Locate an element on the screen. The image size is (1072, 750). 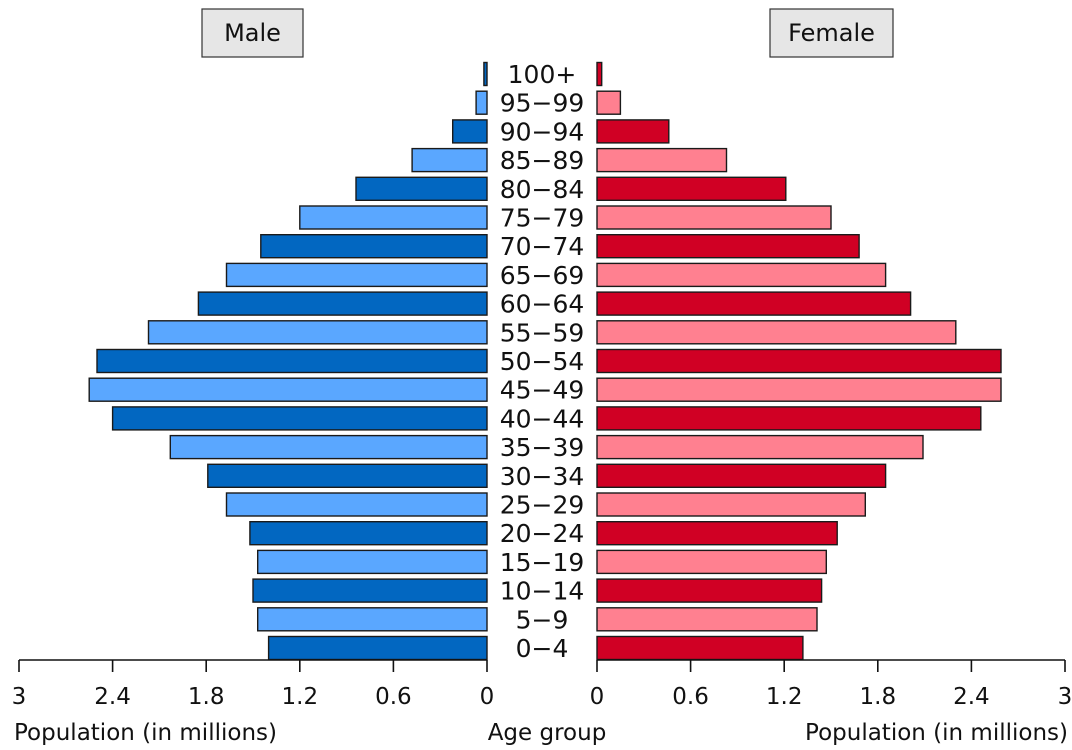
right-tick-label: 0.6 is located at coordinates (690, 697).